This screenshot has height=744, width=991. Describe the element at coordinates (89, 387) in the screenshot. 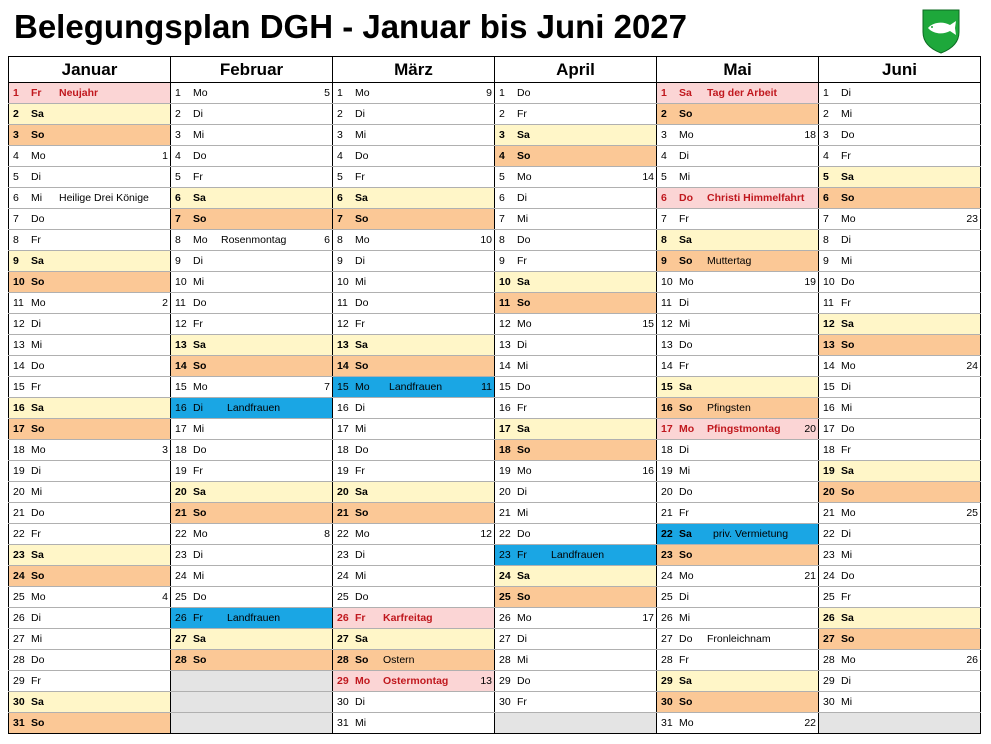

I see `day-cell: 15 Fr` at that location.